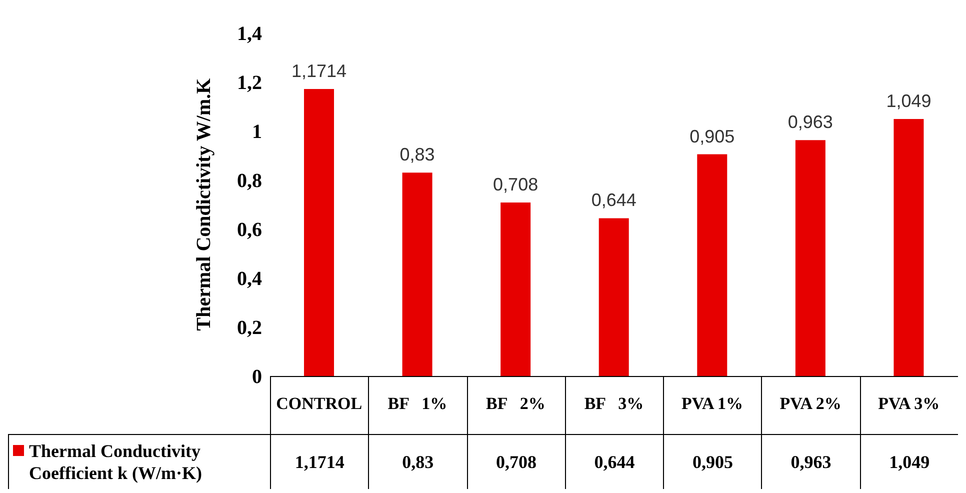 Image resolution: width=966 pixels, height=493 pixels. I want to click on x-tick-label: BF 1%, so click(418, 403).